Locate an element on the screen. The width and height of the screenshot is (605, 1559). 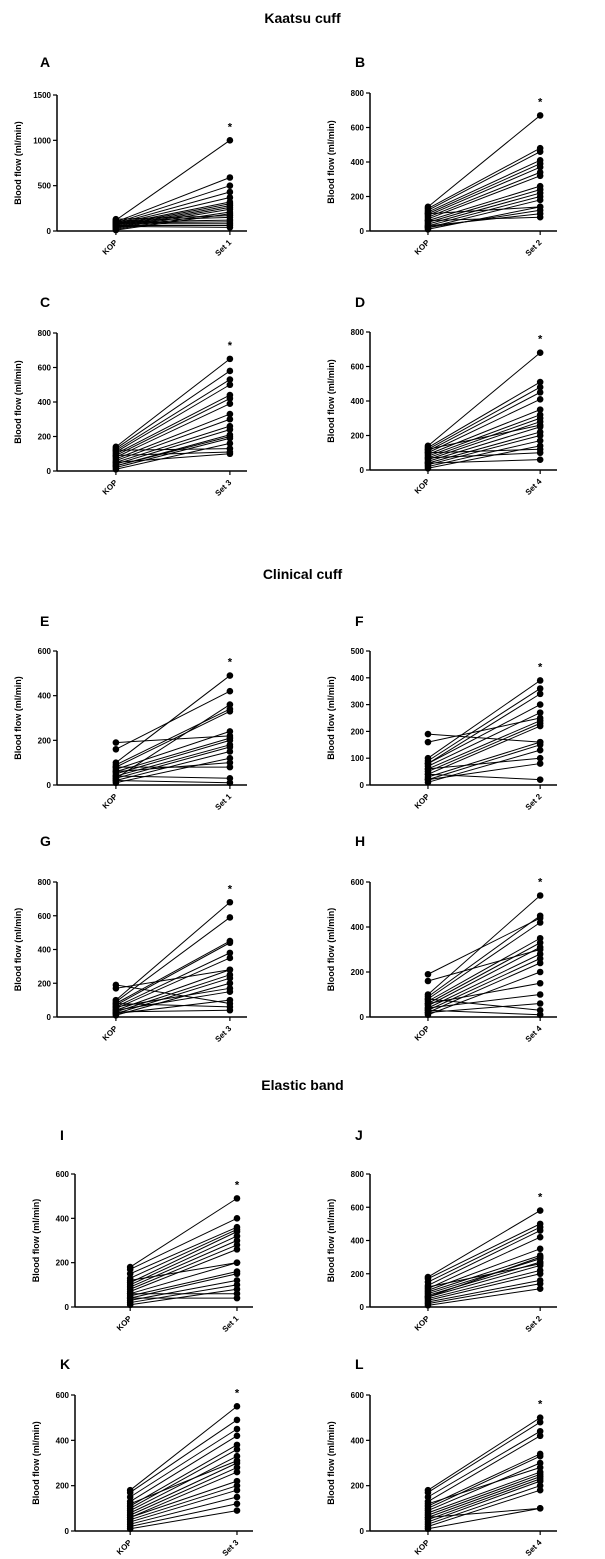
y-tick-label-j: 600 is located at coordinates (358, 1207).